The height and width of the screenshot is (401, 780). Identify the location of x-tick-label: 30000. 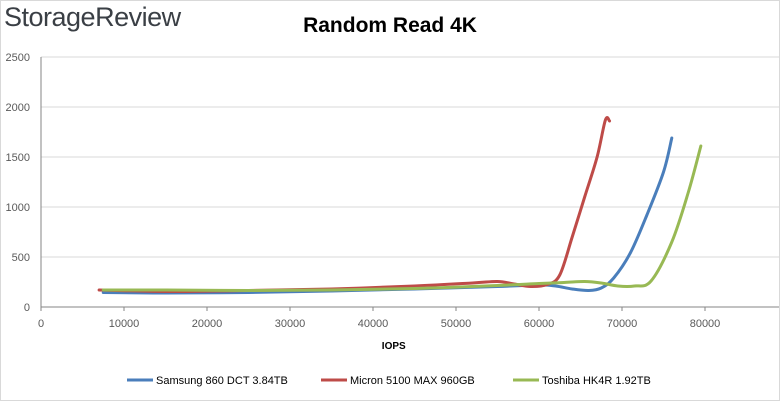
(290, 324).